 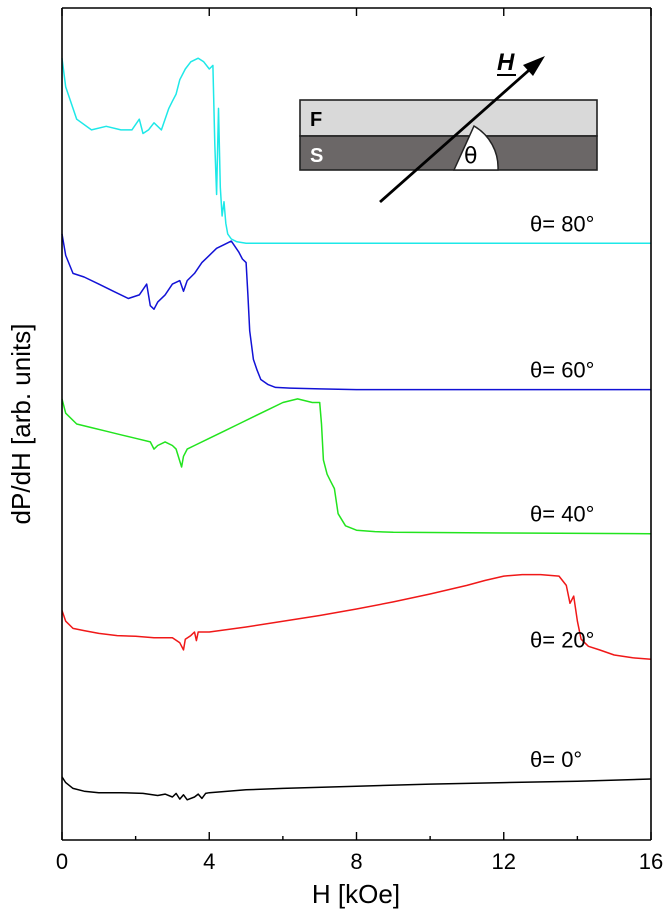 What do you see at coordinates (534, 66) in the screenshot?
I see `arrow-head-icon` at bounding box center [534, 66].